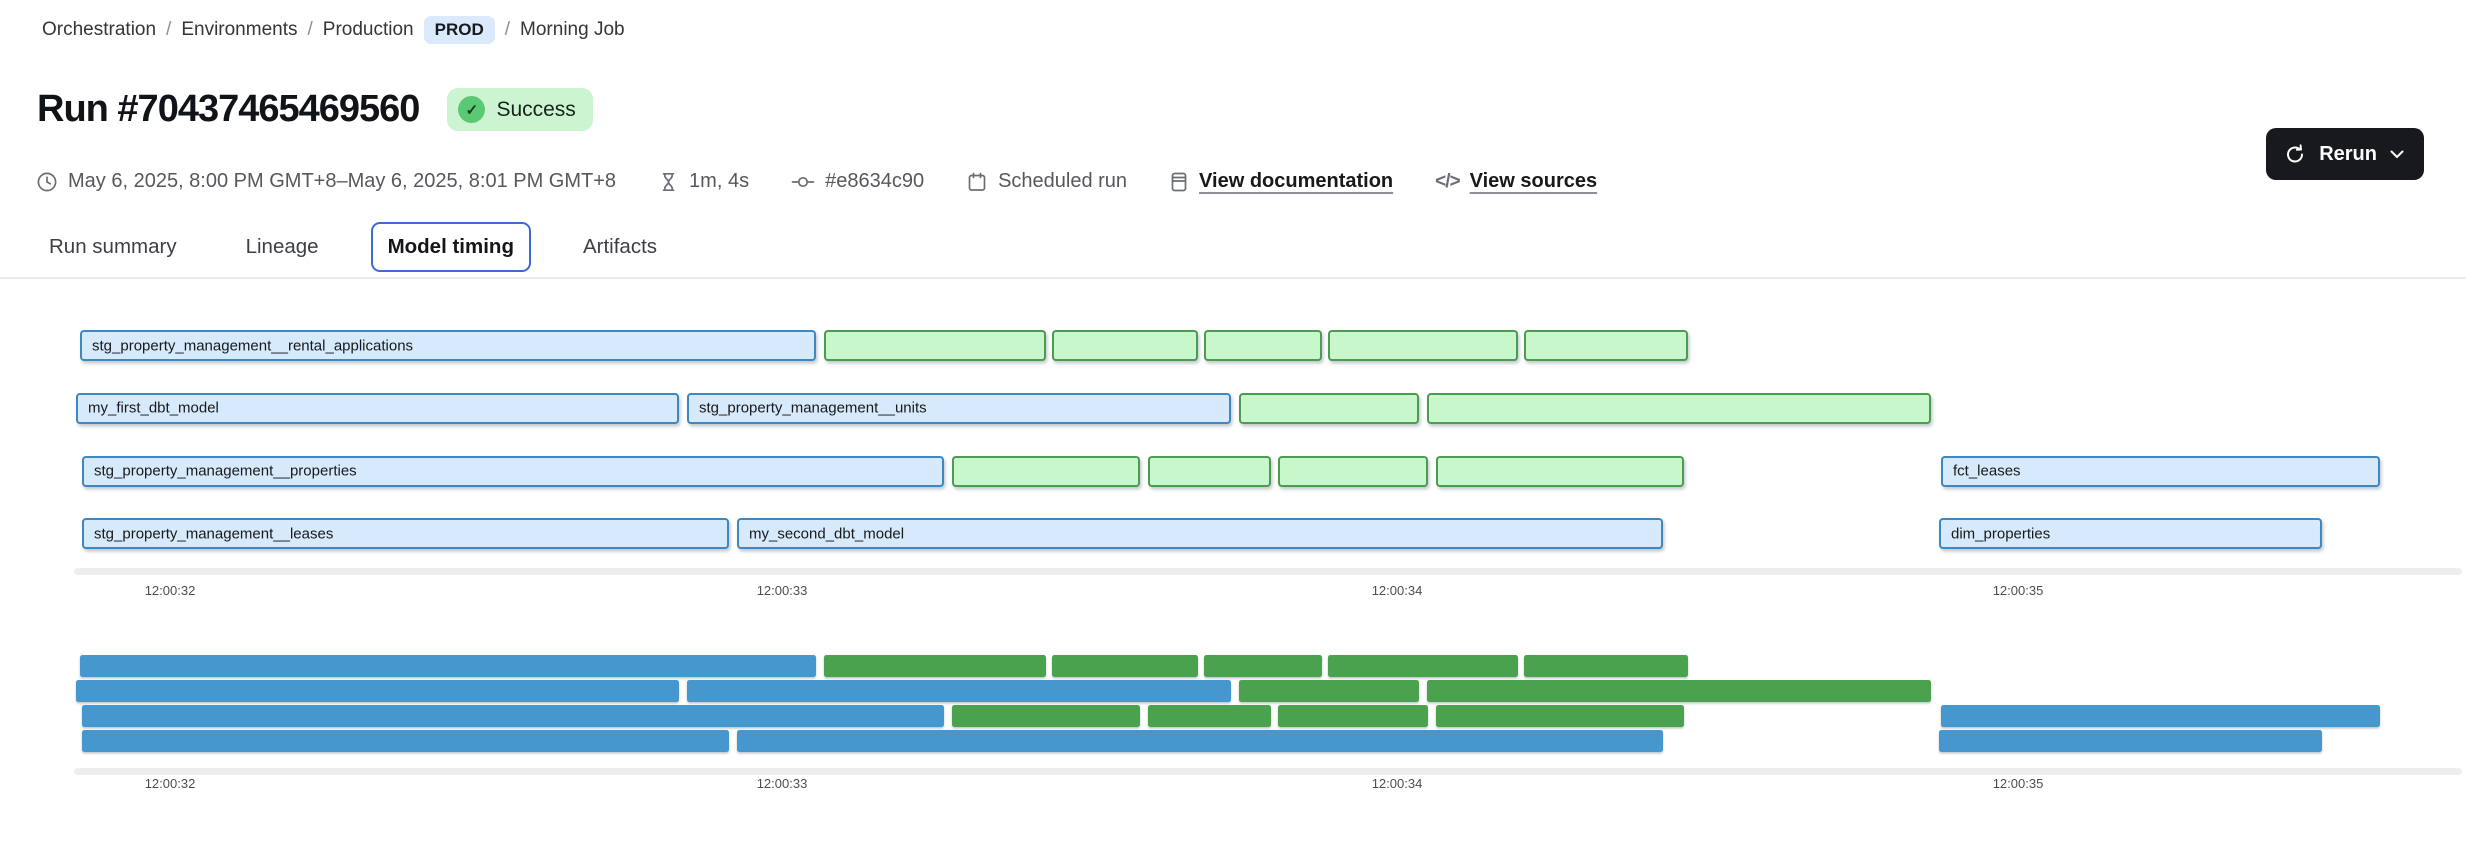 The width and height of the screenshot is (2466, 842). What do you see at coordinates (47, 182) in the screenshot?
I see `clock-icon` at bounding box center [47, 182].